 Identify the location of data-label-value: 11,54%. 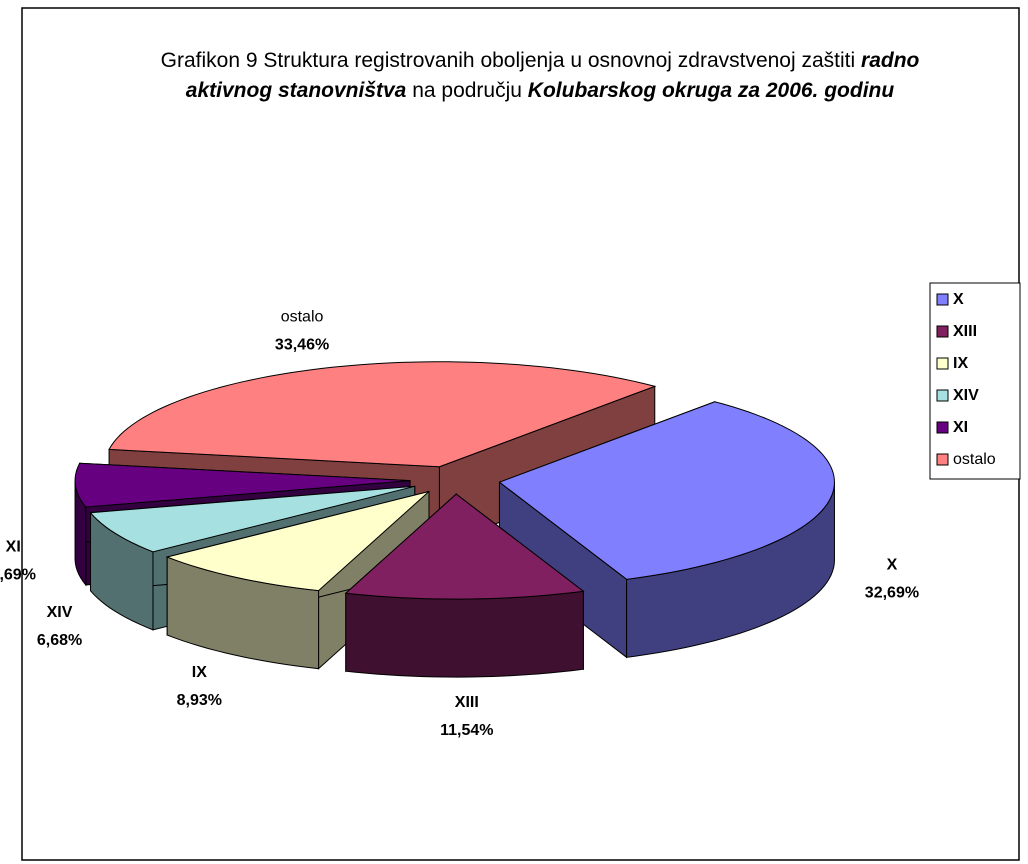
(466, 730).